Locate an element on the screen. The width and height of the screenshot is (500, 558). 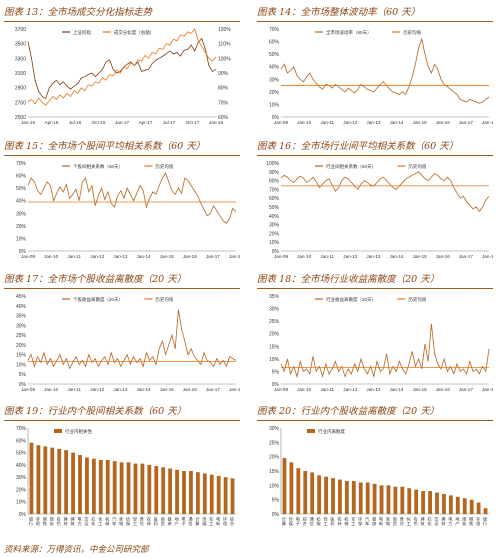
x-tick-label: 餐旅 is located at coordinates (170, 521).